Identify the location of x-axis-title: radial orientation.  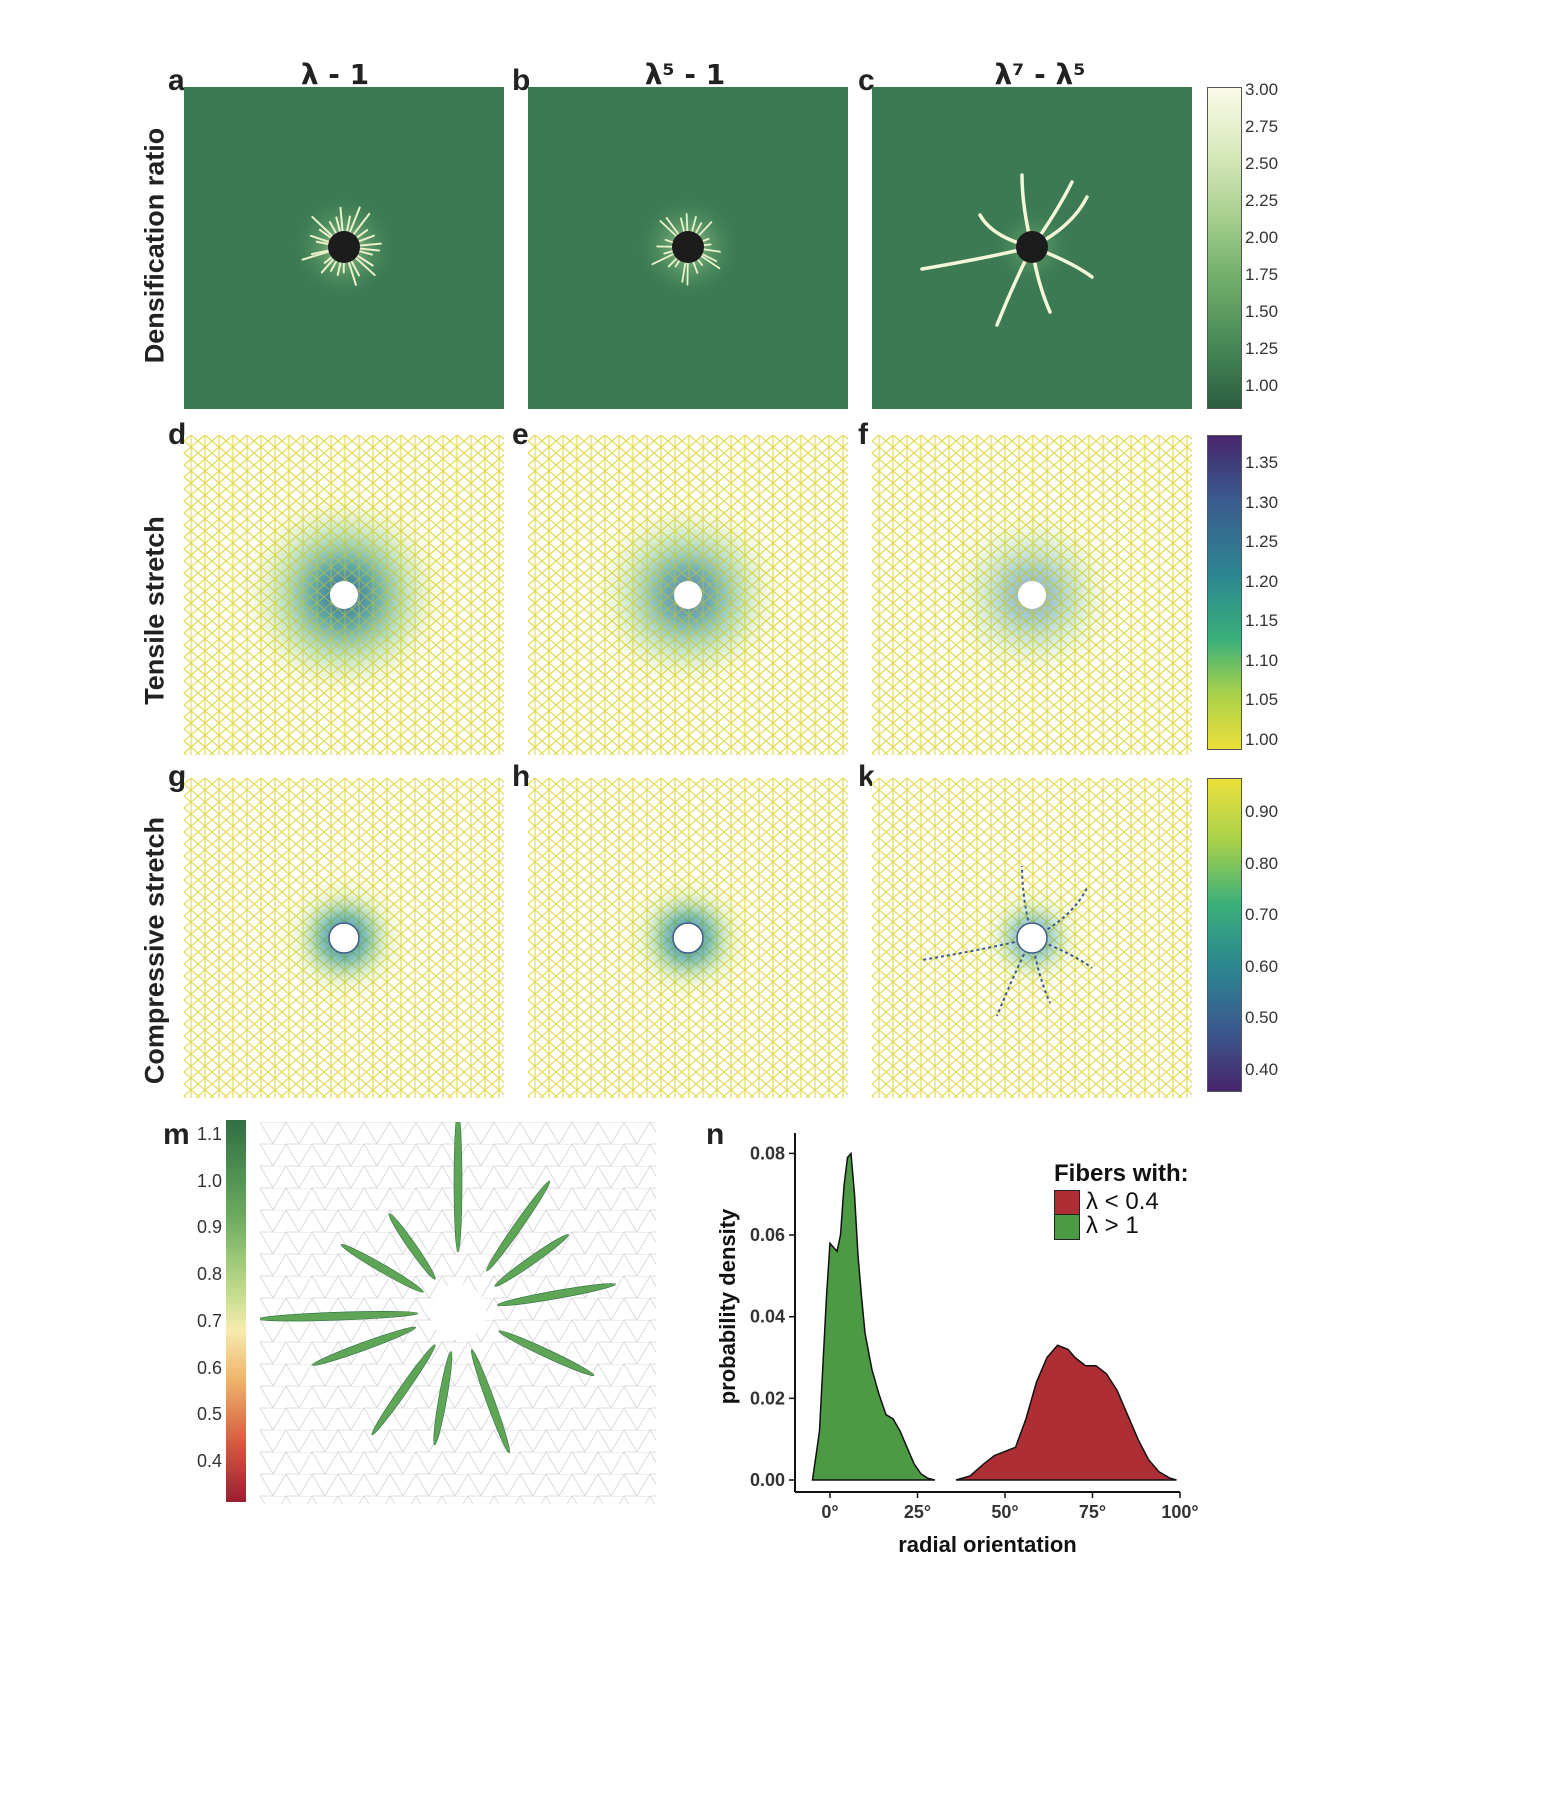
(987, 1544).